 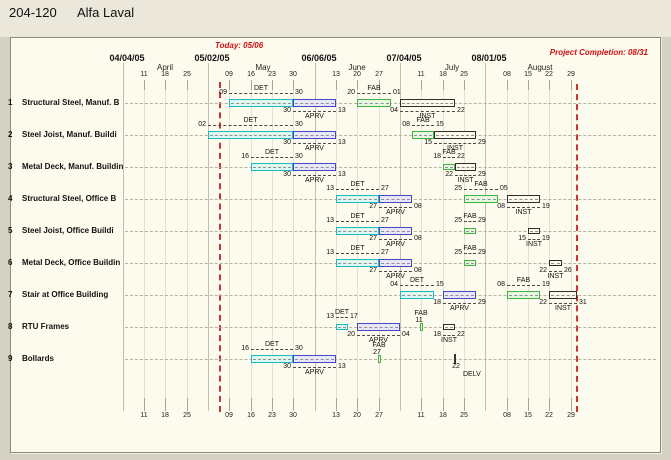 I want to click on bar-row1-fab, so click(x=374, y=103).